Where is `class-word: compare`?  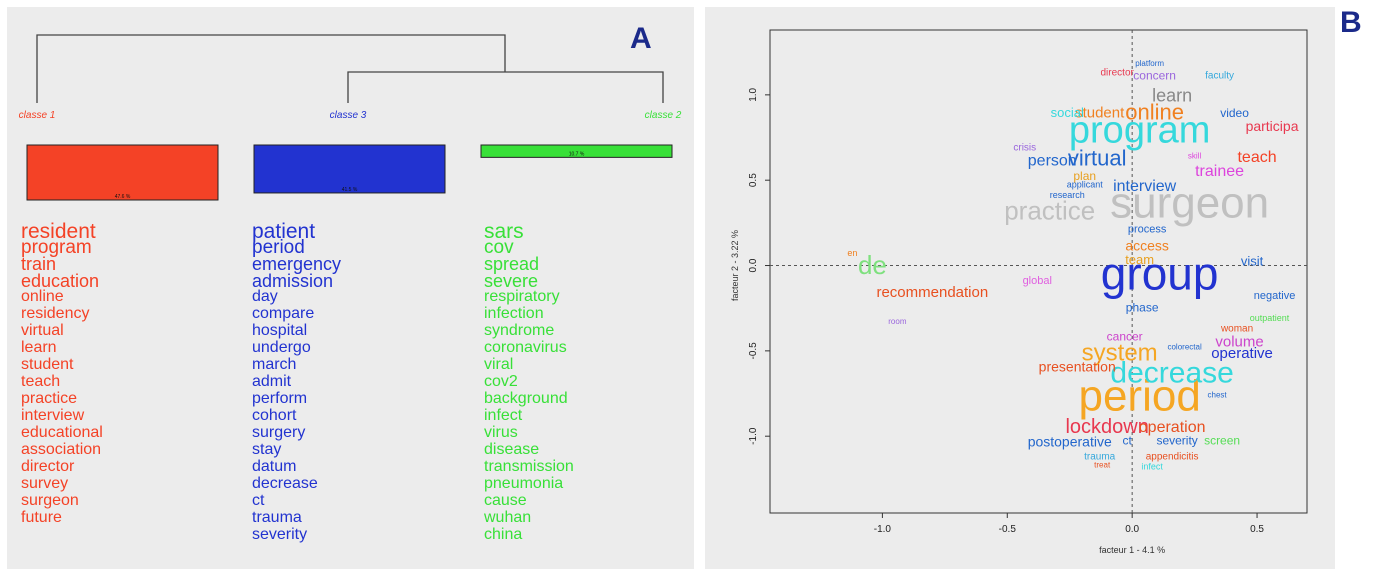 class-word: compare is located at coordinates (283, 313).